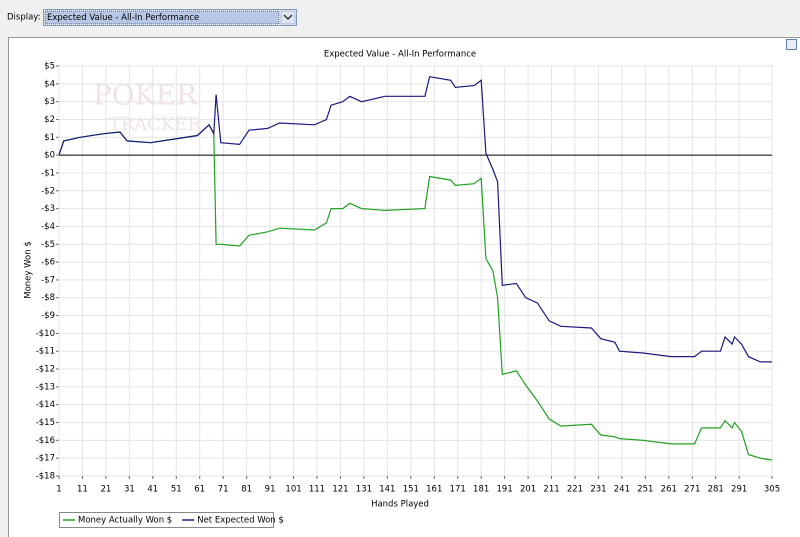 Image resolution: width=800 pixels, height=537 pixels. Describe the element at coordinates (45, 477) in the screenshot. I see `y-tick-label: -$18` at that location.